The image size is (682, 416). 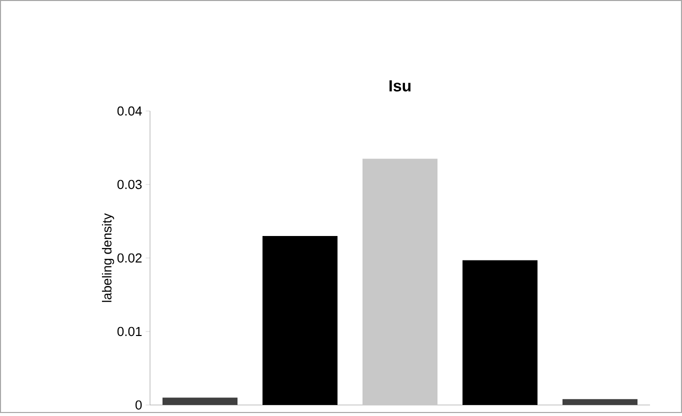 I want to click on y-tick-label: 0.03, so click(x=129, y=185).